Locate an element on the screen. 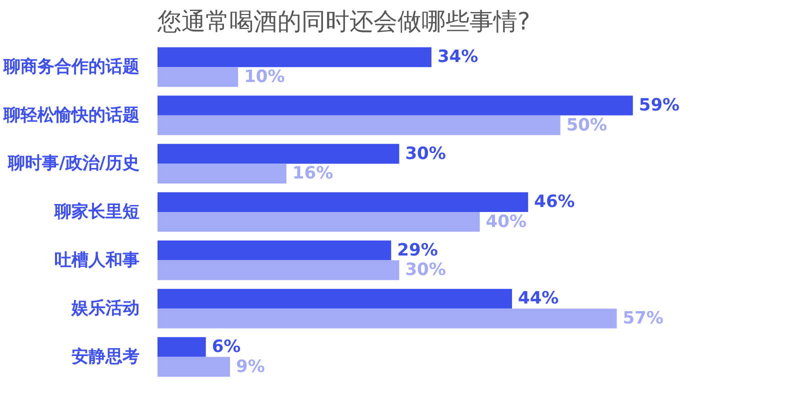 This screenshot has width=804, height=403. data-label: 16% is located at coordinates (313, 174).